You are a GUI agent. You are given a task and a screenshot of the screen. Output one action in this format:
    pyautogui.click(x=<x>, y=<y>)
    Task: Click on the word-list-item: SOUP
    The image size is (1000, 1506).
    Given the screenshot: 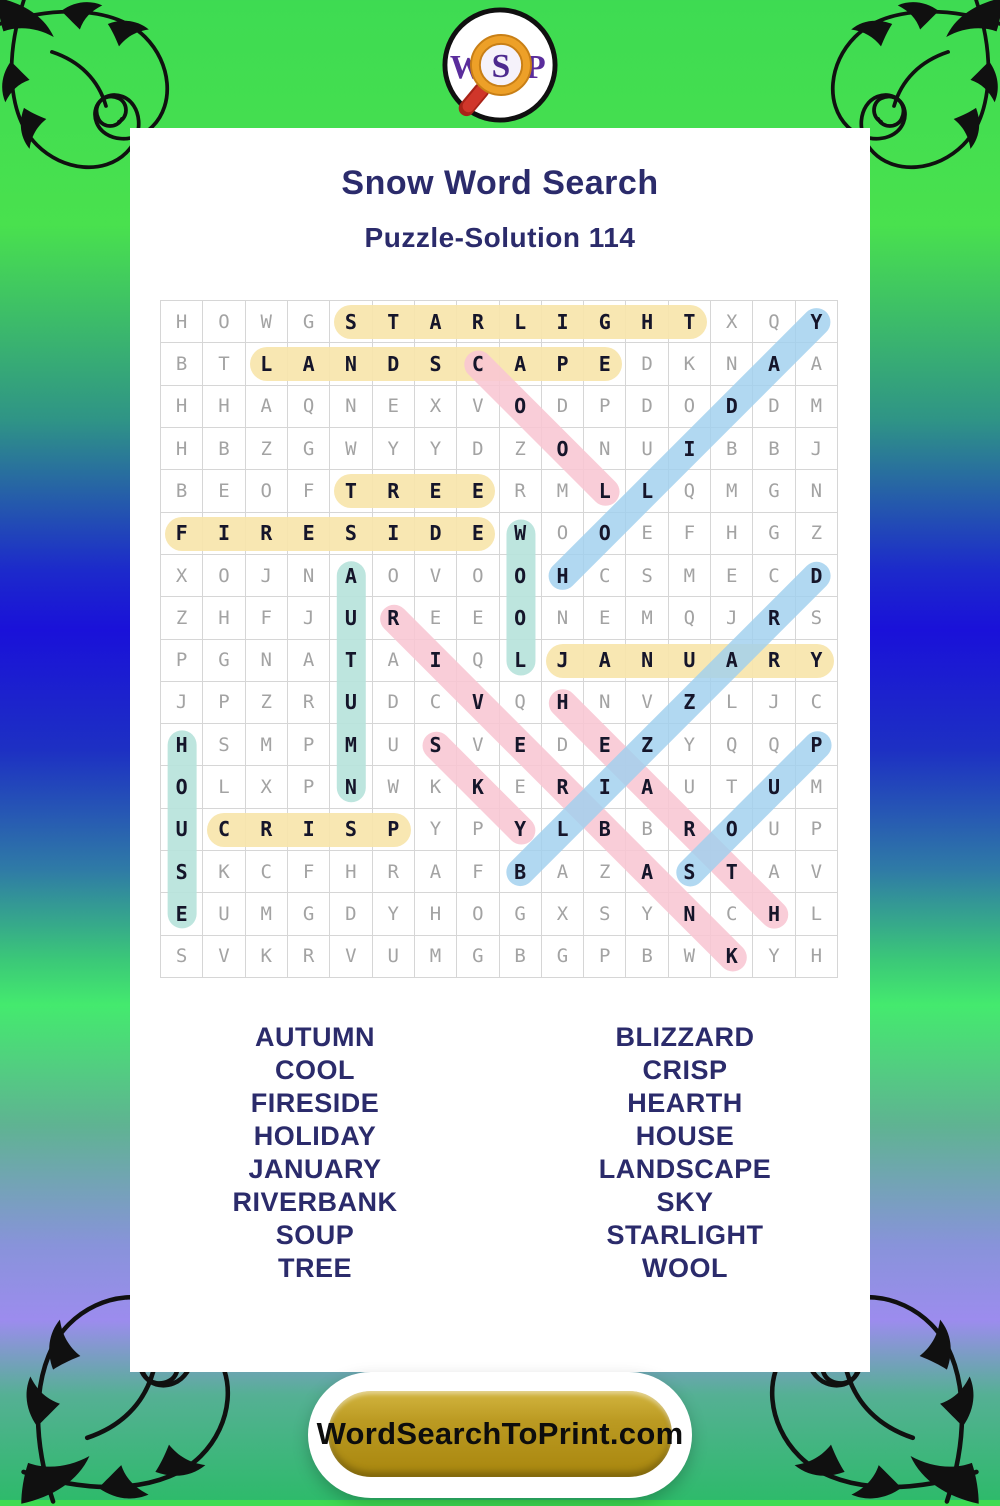 What is the action you would take?
    pyautogui.click(x=315, y=1235)
    